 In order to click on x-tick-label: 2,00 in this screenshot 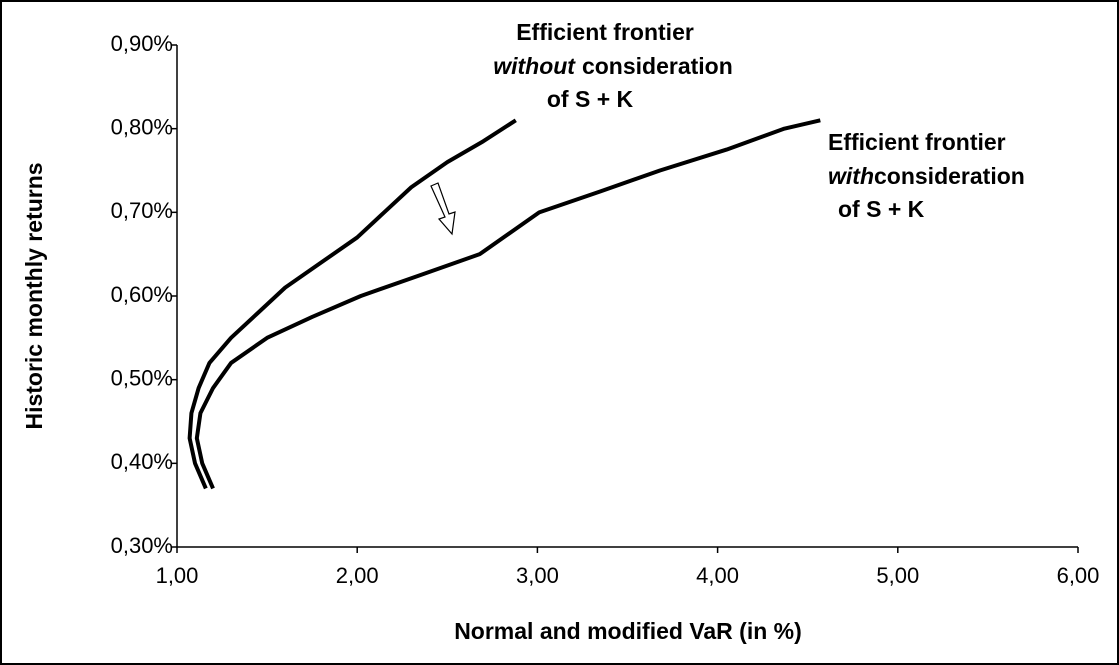, I will do `click(357, 575)`.